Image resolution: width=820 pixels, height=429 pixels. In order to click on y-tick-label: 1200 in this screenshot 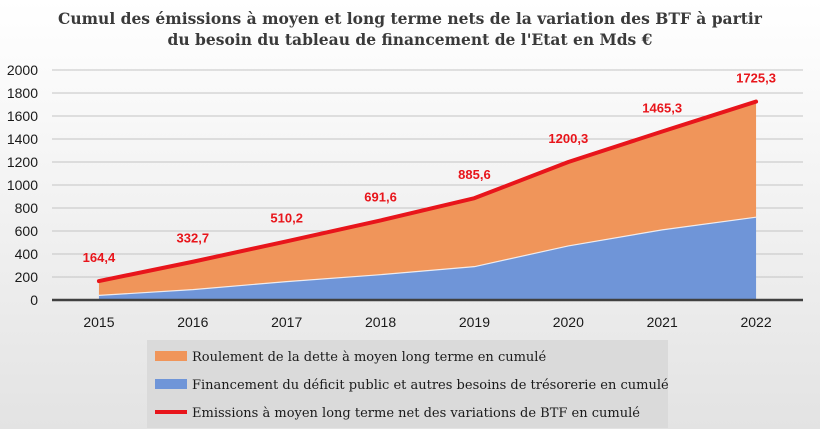, I will do `click(22, 162)`.